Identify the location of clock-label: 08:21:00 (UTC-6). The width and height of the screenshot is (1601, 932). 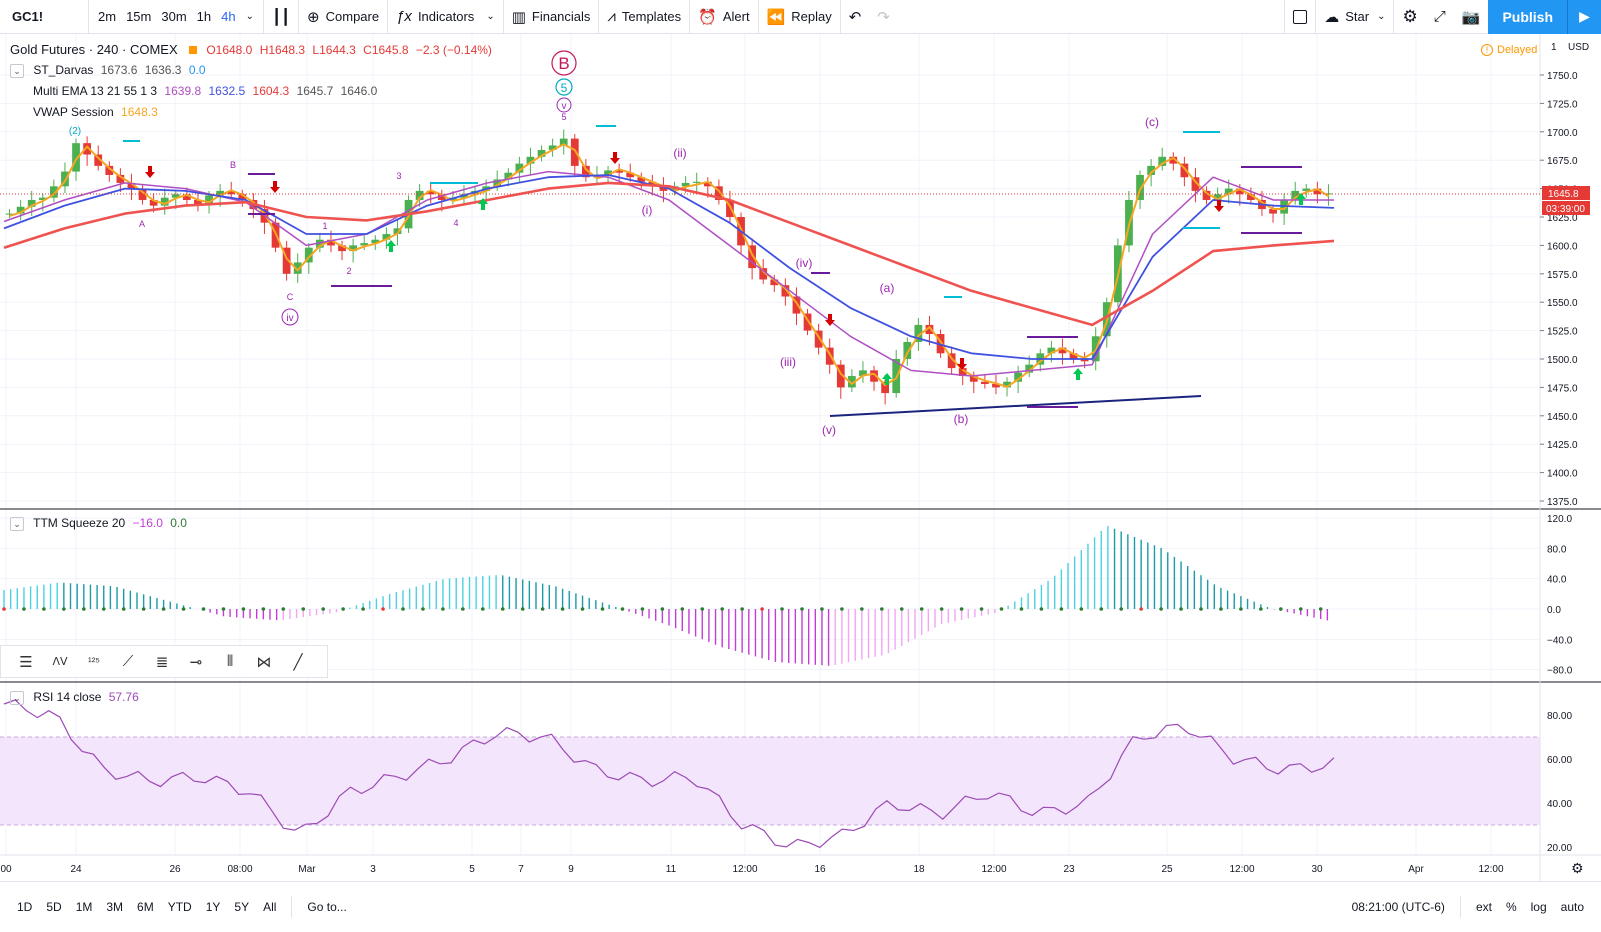
(1398, 907).